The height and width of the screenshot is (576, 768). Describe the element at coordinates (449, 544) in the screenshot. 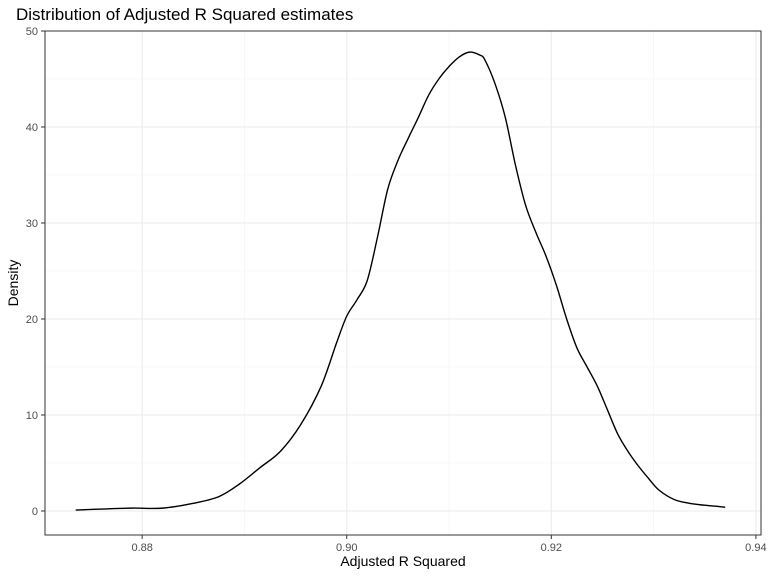

I see `x-axis: 0.88 0.90 0.92 0.94` at that location.